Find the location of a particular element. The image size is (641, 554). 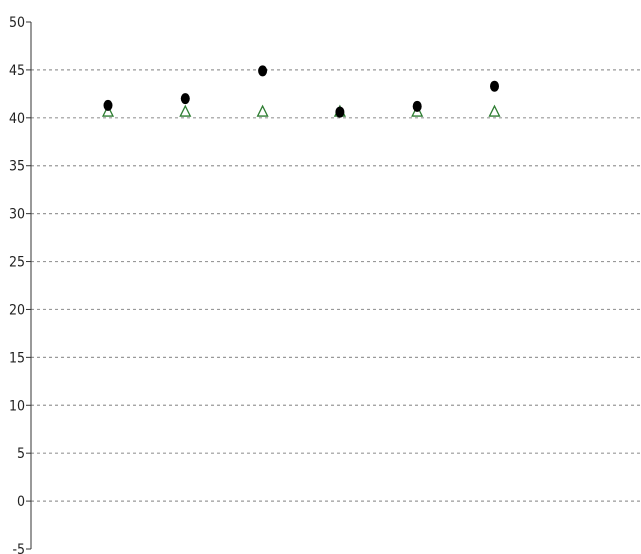

y-tick-label-45: 45 is located at coordinates (17, 71).